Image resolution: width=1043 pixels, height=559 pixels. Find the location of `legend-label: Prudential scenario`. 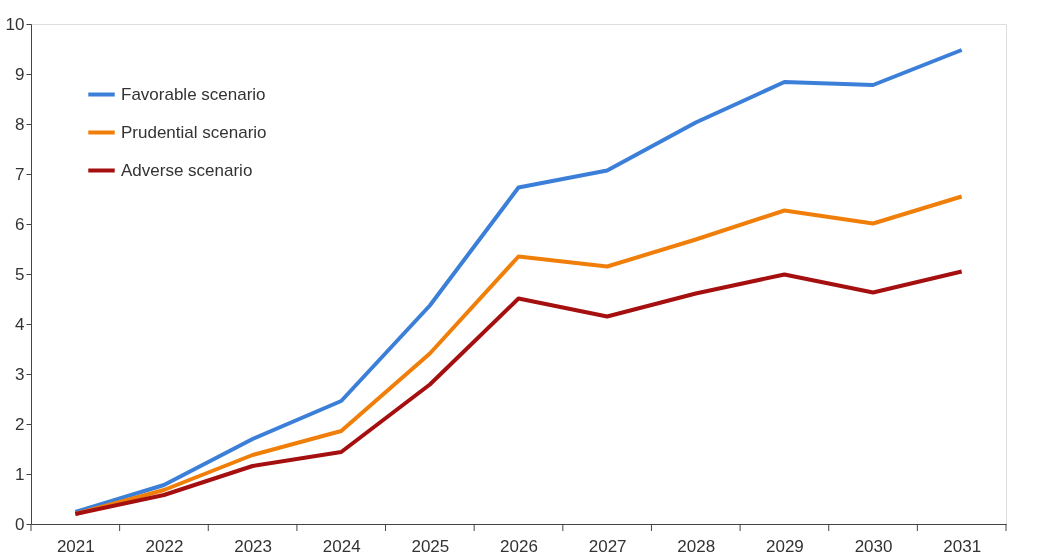

legend-label: Prudential scenario is located at coordinates (194, 132).